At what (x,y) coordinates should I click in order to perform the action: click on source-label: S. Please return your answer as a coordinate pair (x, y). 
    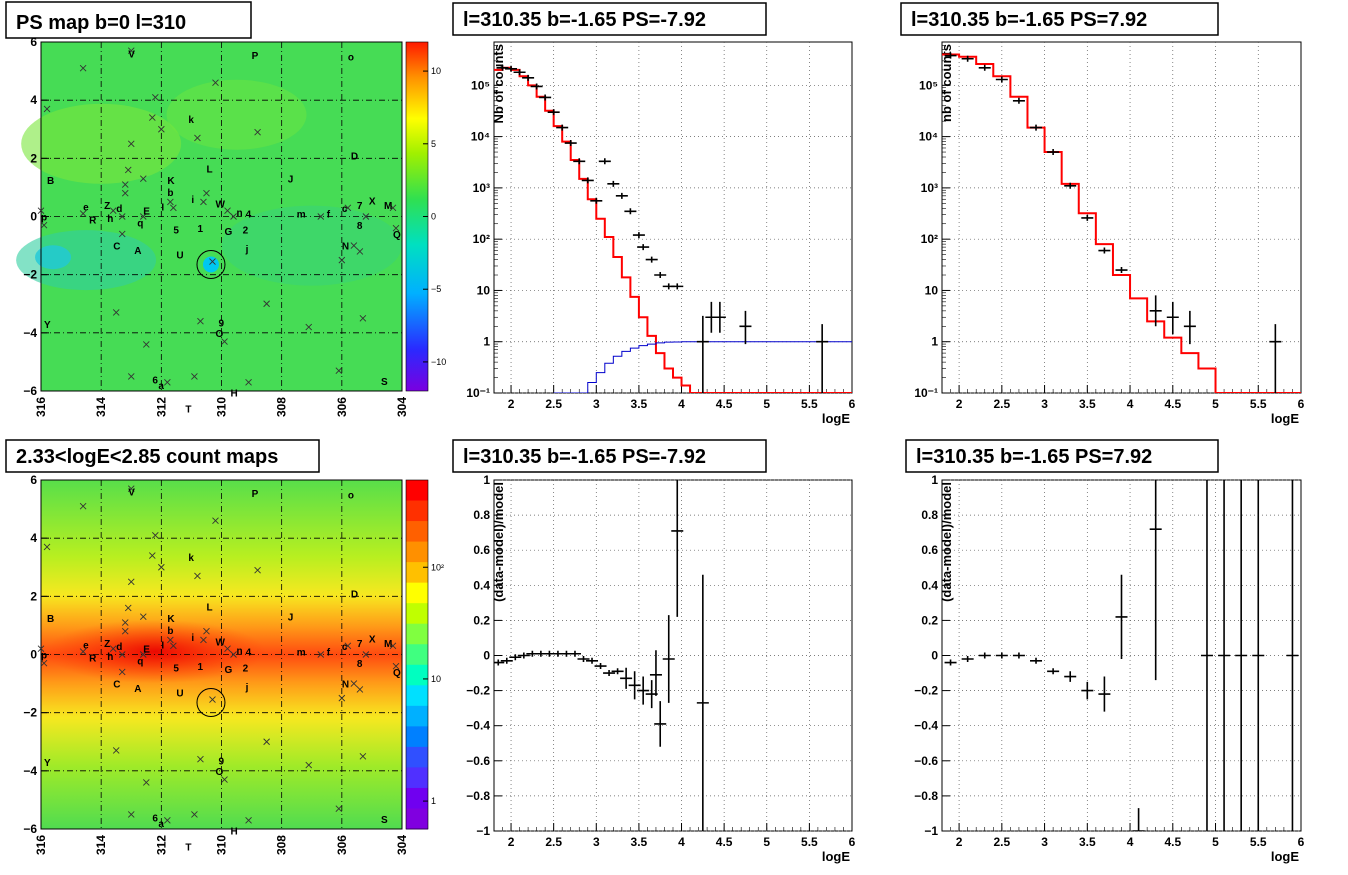
    Looking at the image, I should click on (384, 382).